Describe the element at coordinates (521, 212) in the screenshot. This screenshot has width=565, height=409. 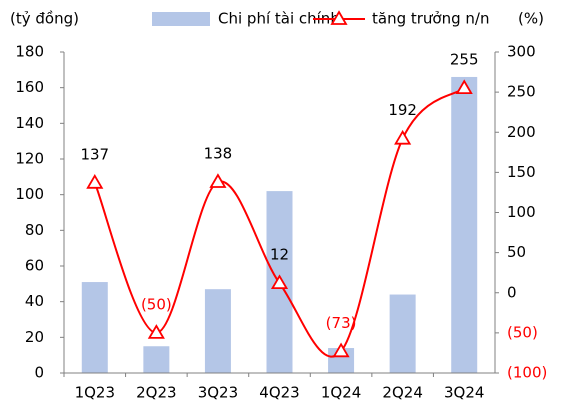
I see `y2-tick-label: 100` at that location.